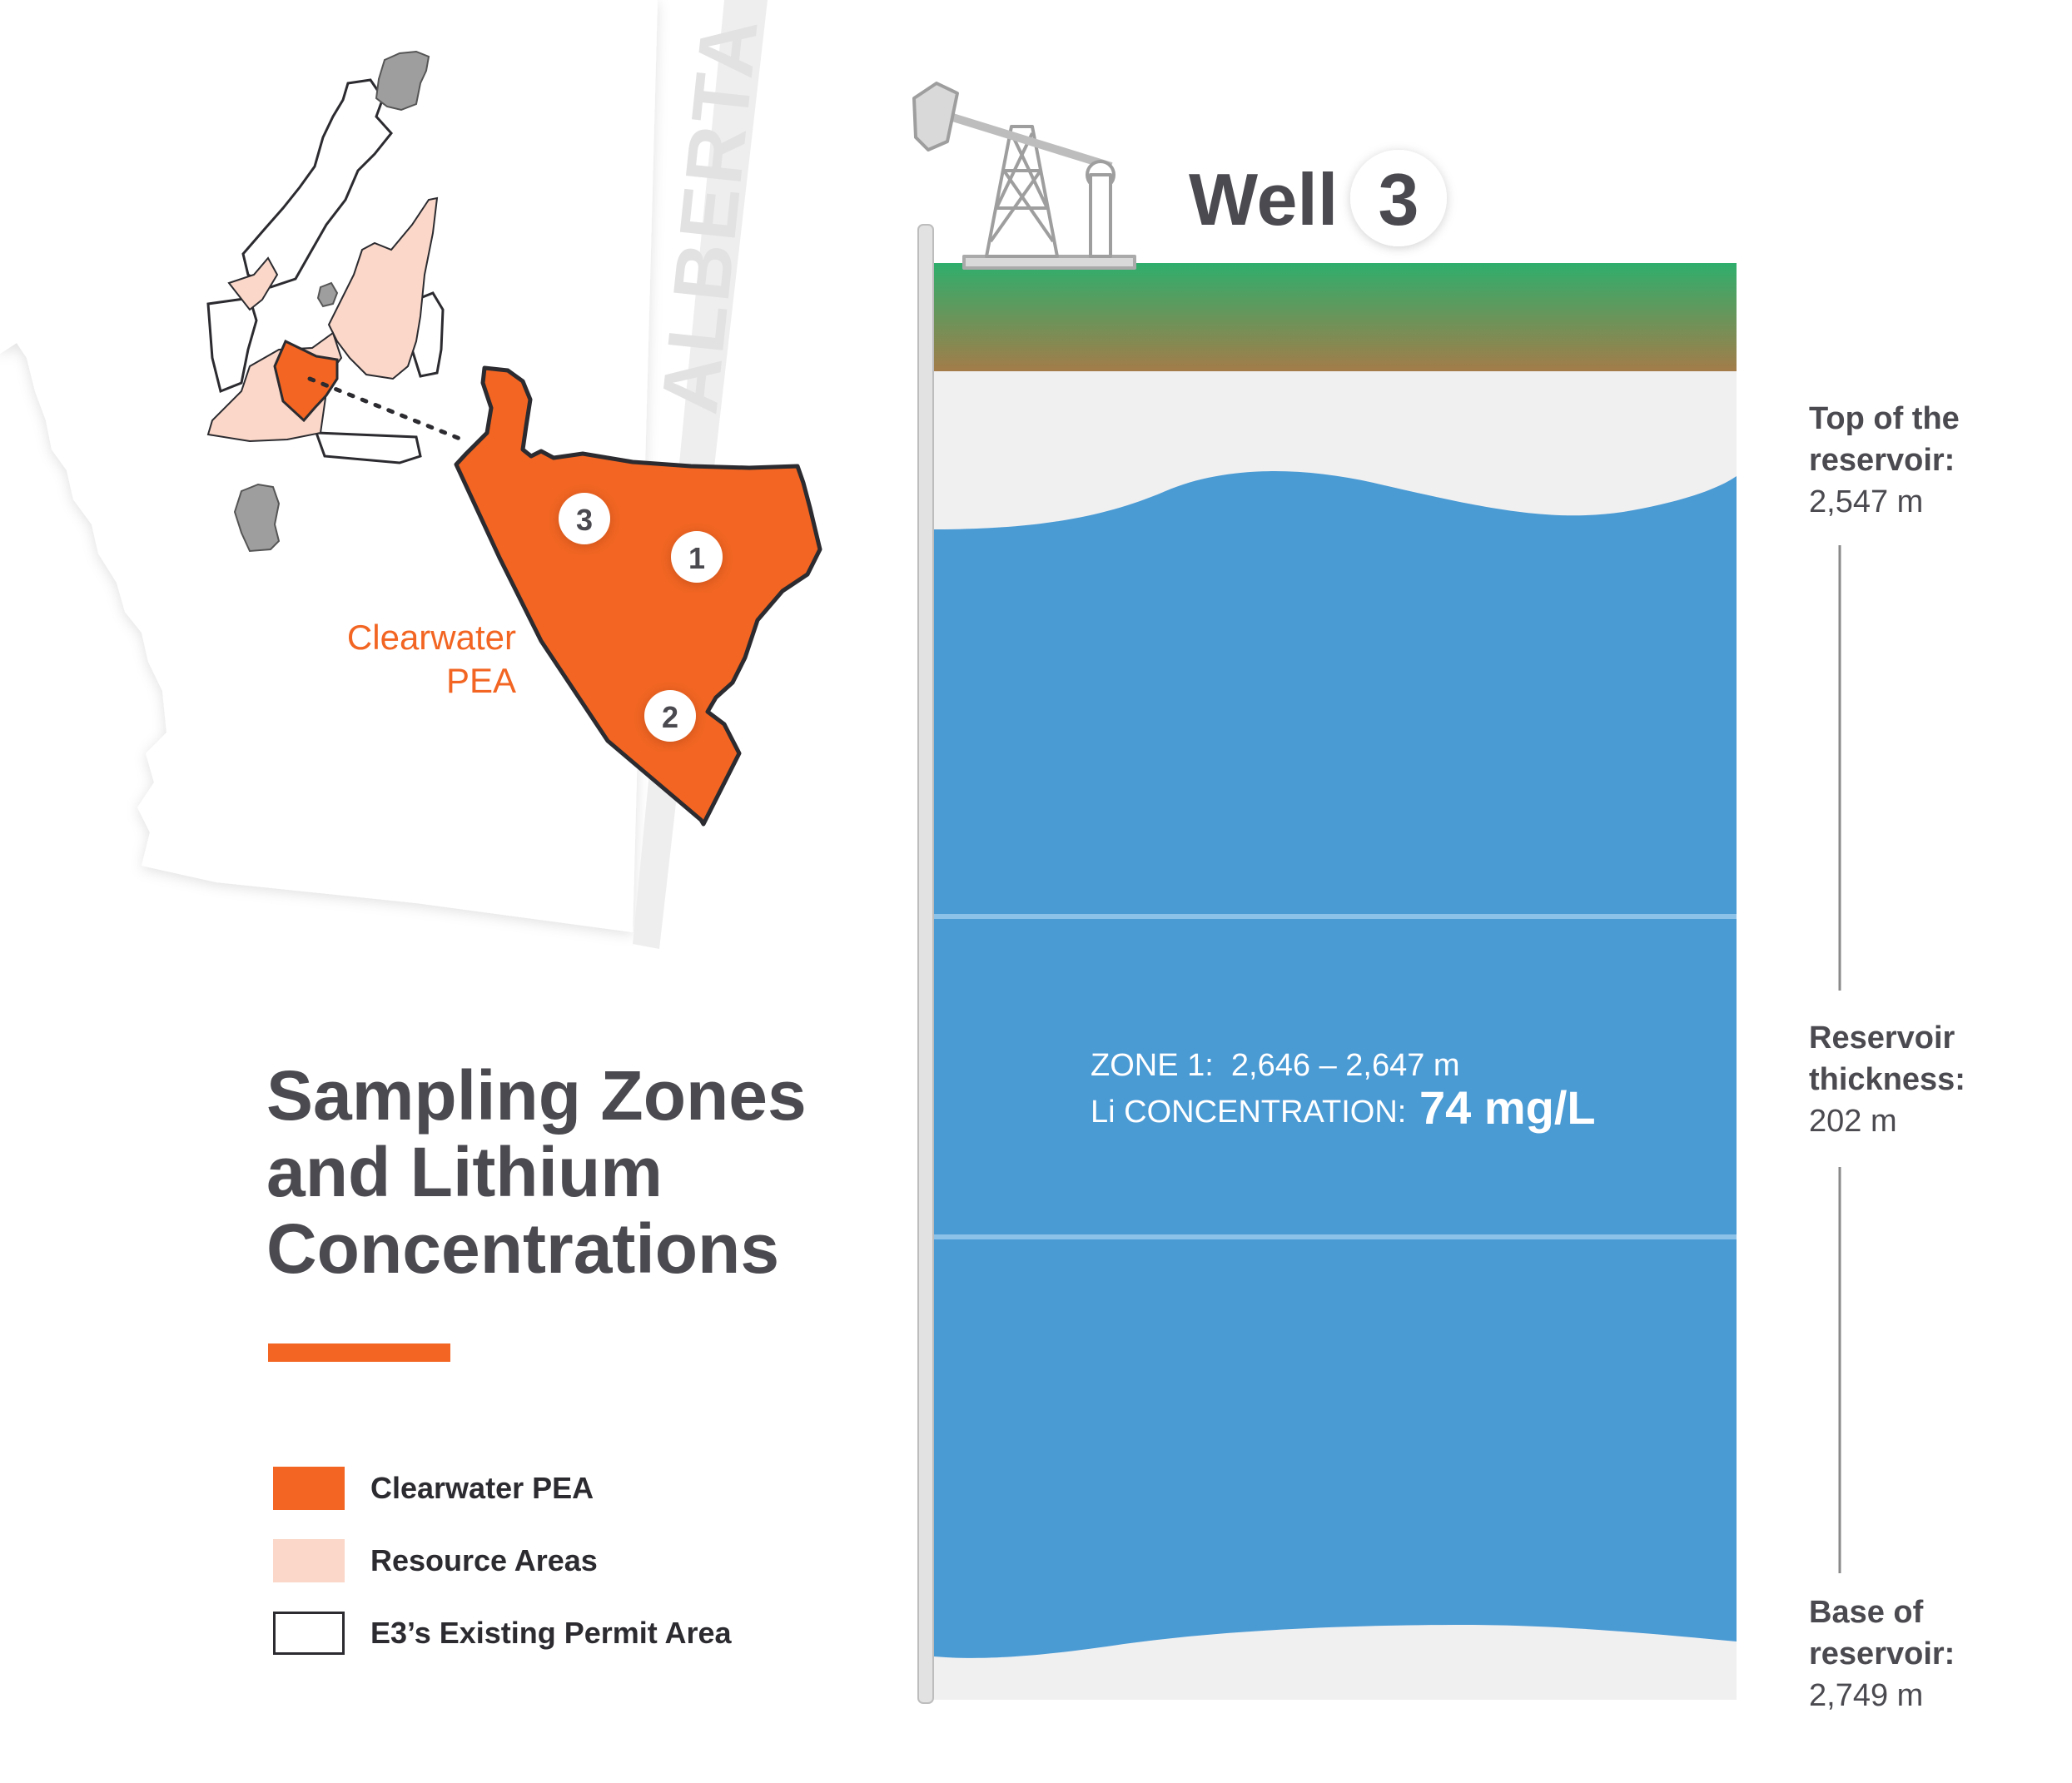 This screenshot has height=1783, width=2072. I want to click on title-line1: Sampling Zones, so click(536, 1095).